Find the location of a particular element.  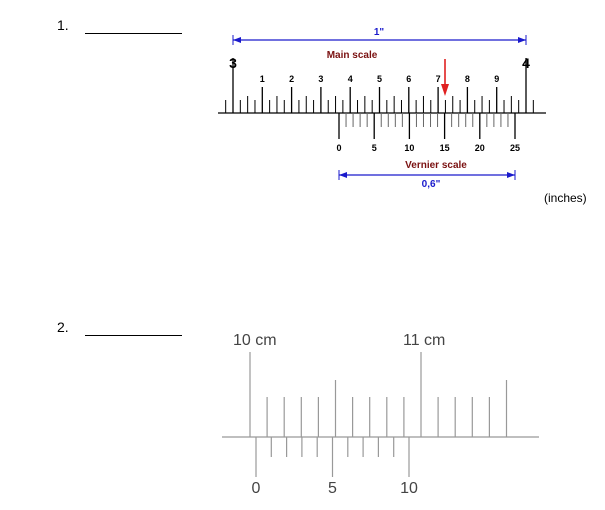

metric-vernier-number: 0 is located at coordinates (256, 488).